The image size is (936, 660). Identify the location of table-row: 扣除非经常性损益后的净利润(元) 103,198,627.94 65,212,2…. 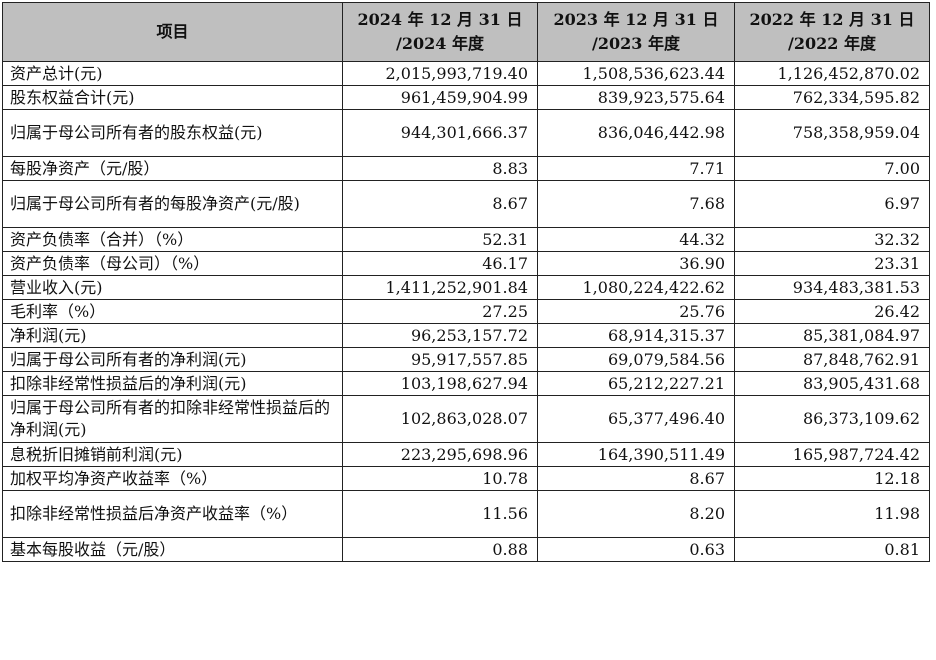
(466, 383).